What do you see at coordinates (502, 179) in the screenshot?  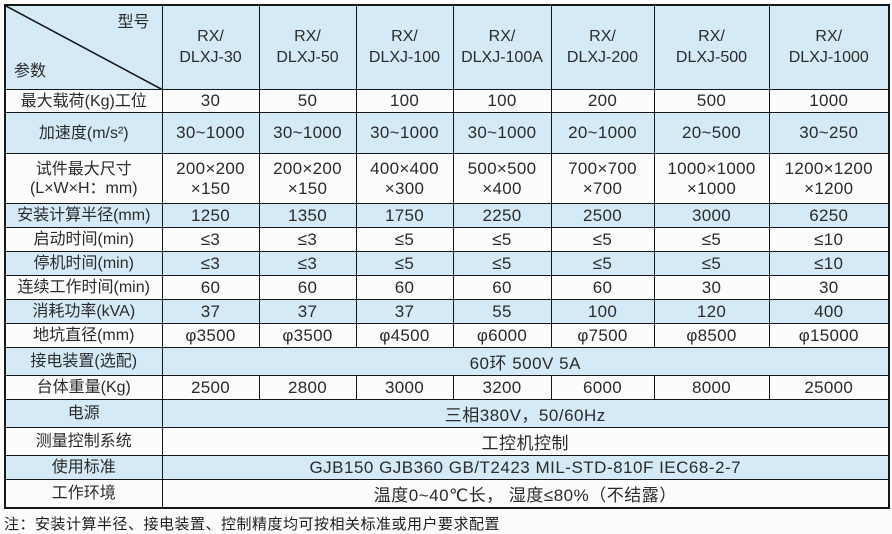 I see `value-cell: 500×500 ×400` at bounding box center [502, 179].